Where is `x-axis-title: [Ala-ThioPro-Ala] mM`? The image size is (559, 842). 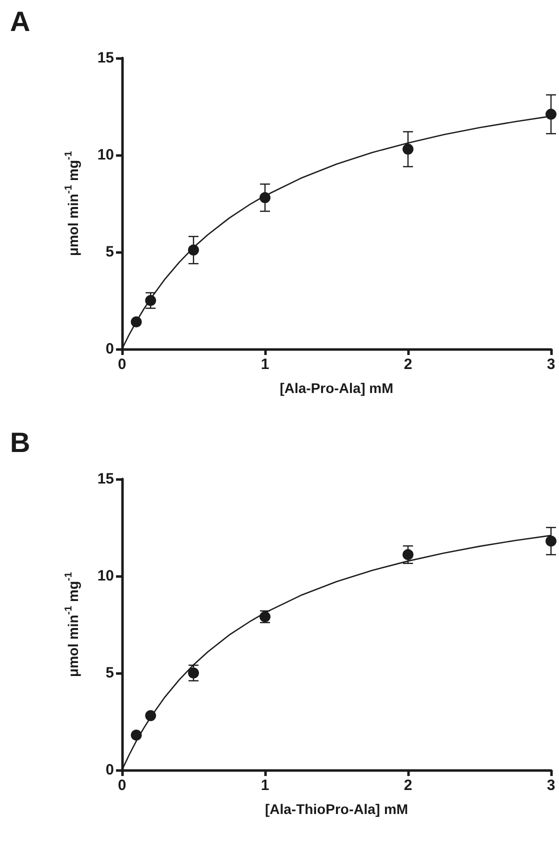 x-axis-title: [Ala-ThioPro-Ala] mM is located at coordinates (336, 809).